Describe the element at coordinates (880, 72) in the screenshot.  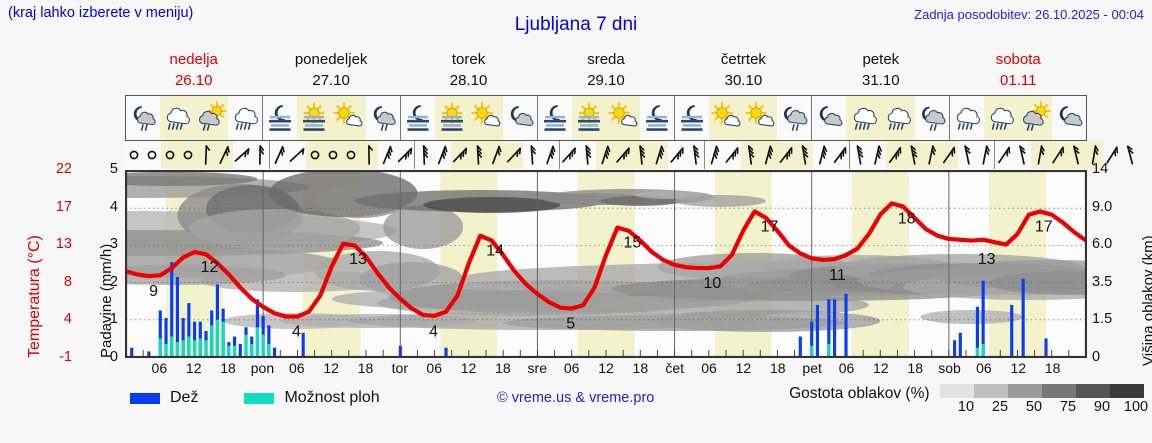
I see `day-header-5: petek 31.10` at that location.